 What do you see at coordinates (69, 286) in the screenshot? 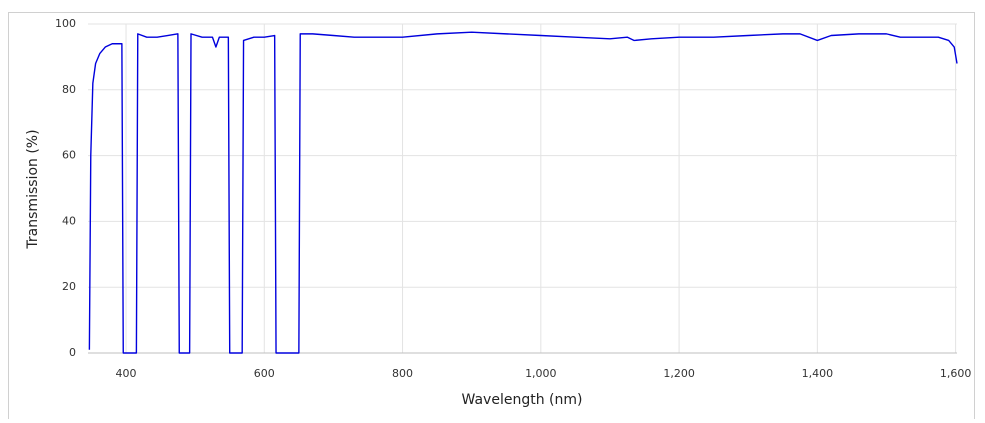
I see `y-tick-label: 20` at bounding box center [69, 286].